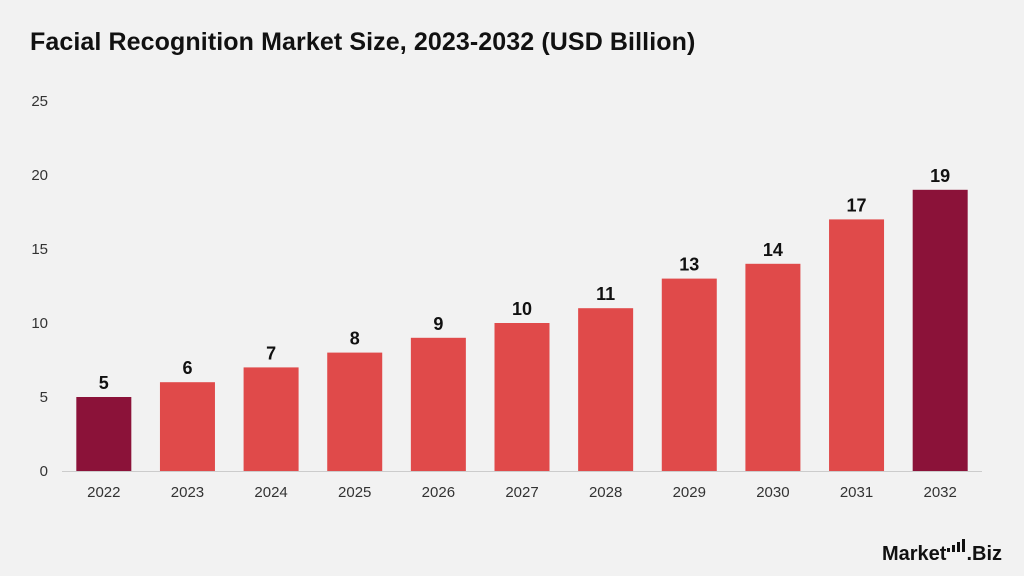 The height and width of the screenshot is (576, 1024). What do you see at coordinates (773, 367) in the screenshot?
I see `bar-2030` at bounding box center [773, 367].